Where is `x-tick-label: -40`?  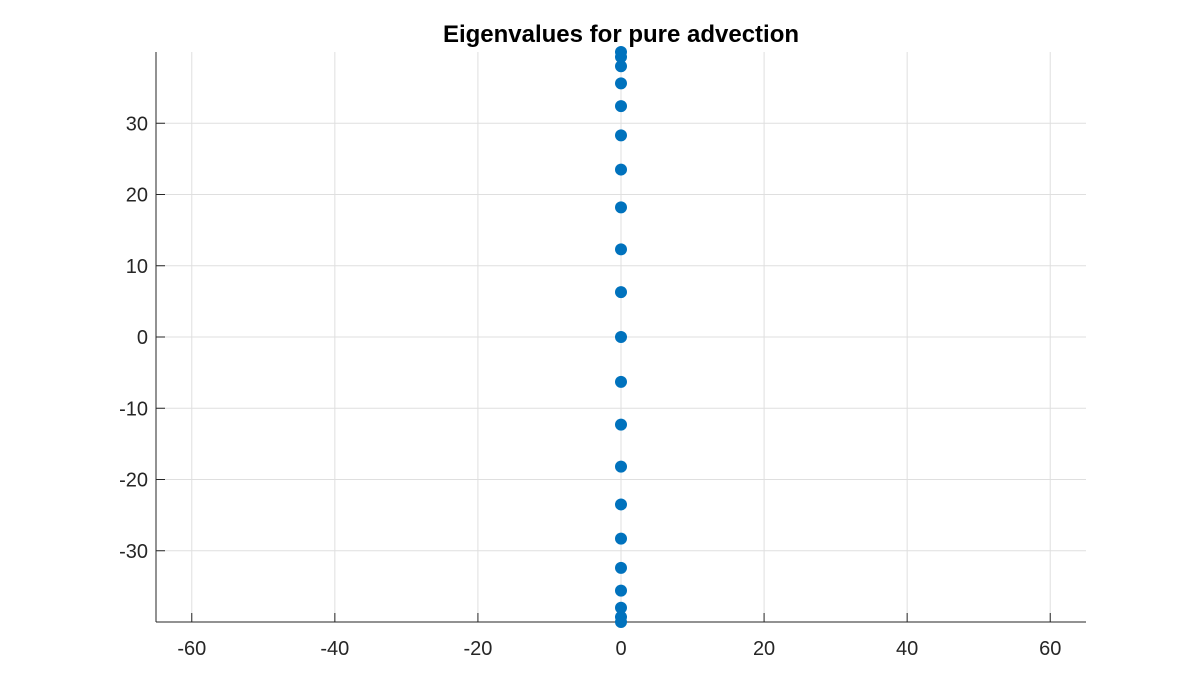 x-tick-label: -40 is located at coordinates (334, 649).